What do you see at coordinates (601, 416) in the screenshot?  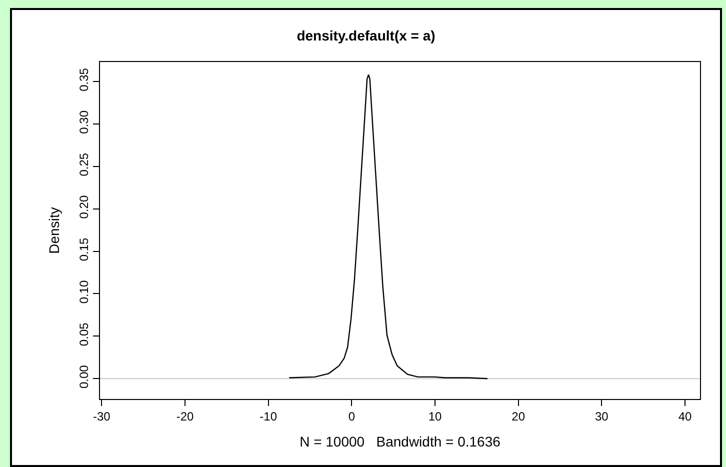 I see `x-tick-label: 30` at bounding box center [601, 416].